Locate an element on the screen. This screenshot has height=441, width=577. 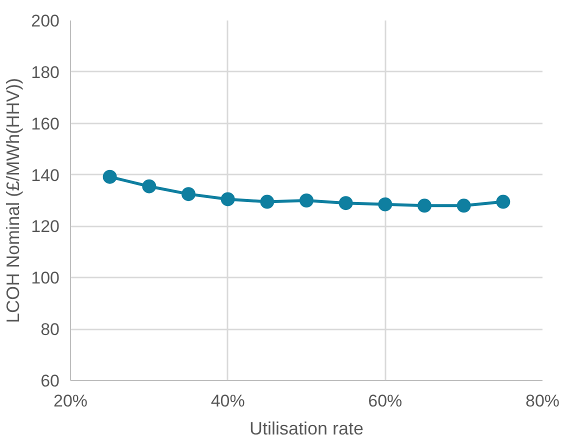
y-tick-label: 120 is located at coordinates (45, 226).